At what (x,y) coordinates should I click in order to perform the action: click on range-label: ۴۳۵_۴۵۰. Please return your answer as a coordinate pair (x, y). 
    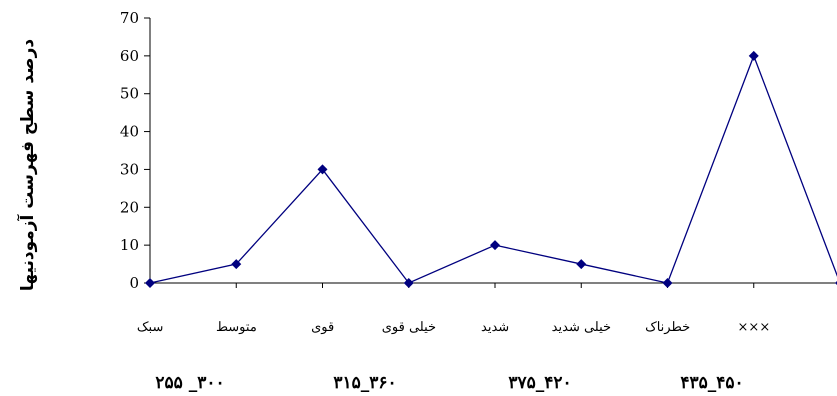
    Looking at the image, I should click on (711, 383).